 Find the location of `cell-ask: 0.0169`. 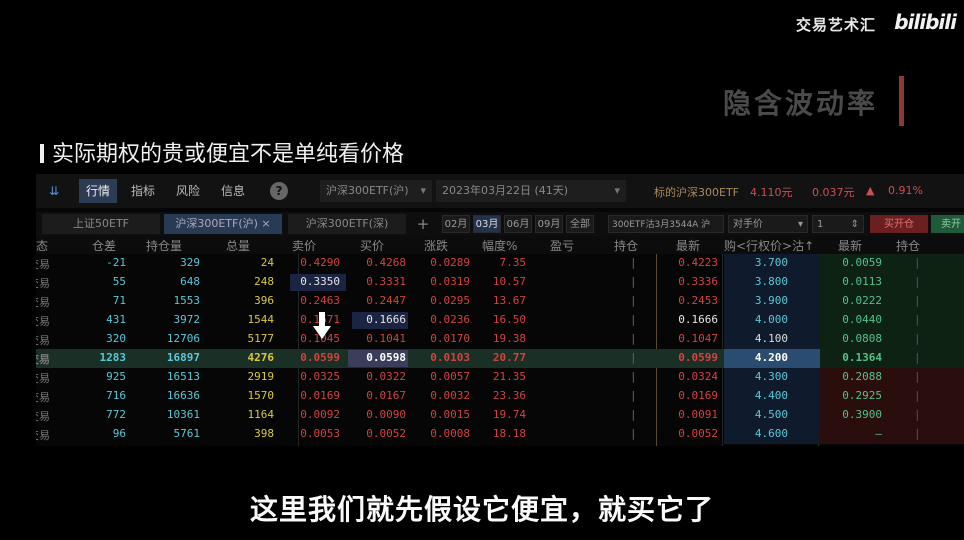

cell-ask: 0.0169 is located at coordinates (320, 395).